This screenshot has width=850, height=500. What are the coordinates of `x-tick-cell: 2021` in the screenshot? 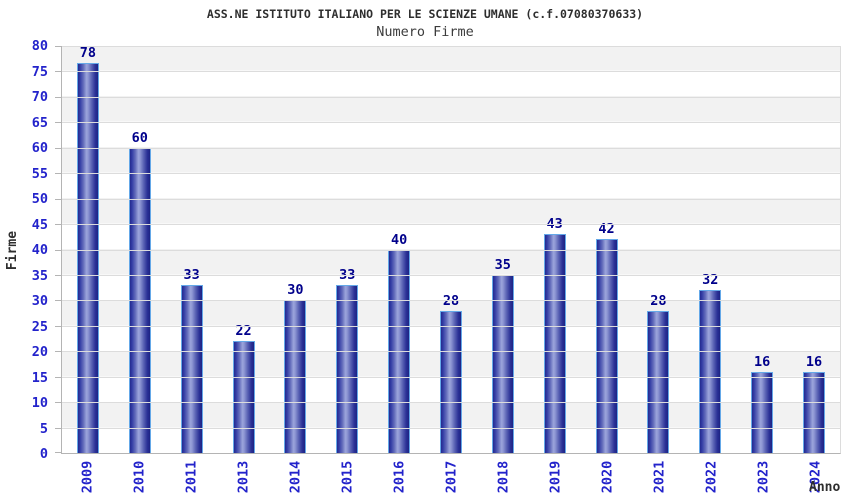 It's located at (659, 477).